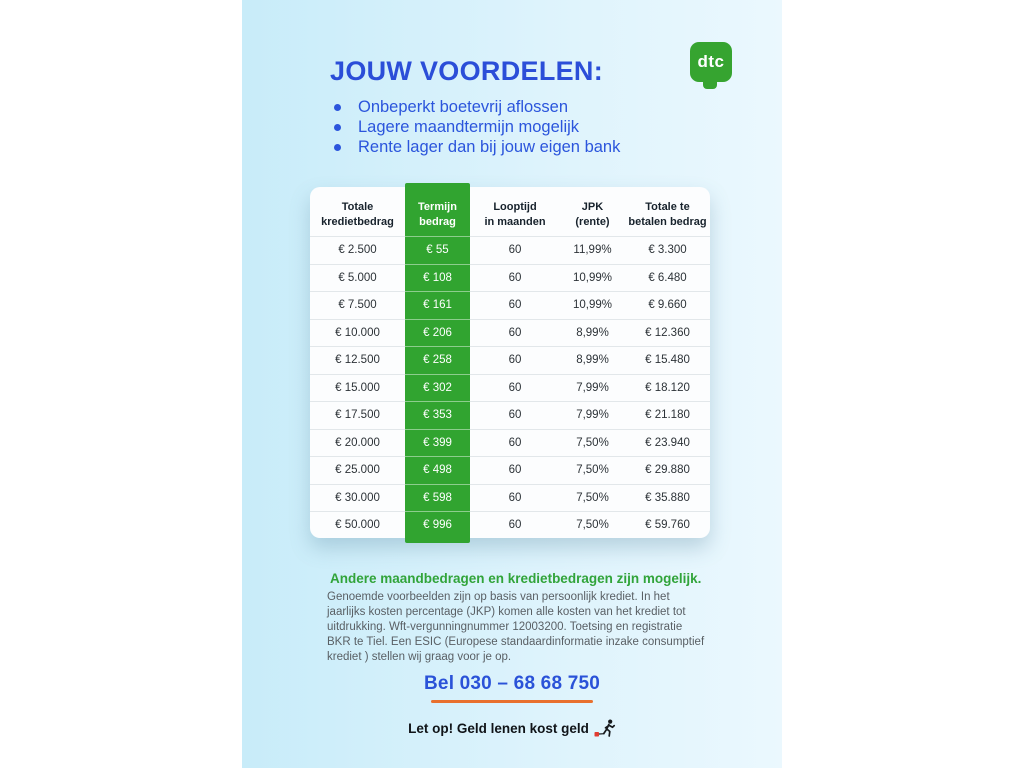  I want to click on dtc-logo: dtc, so click(711, 65).